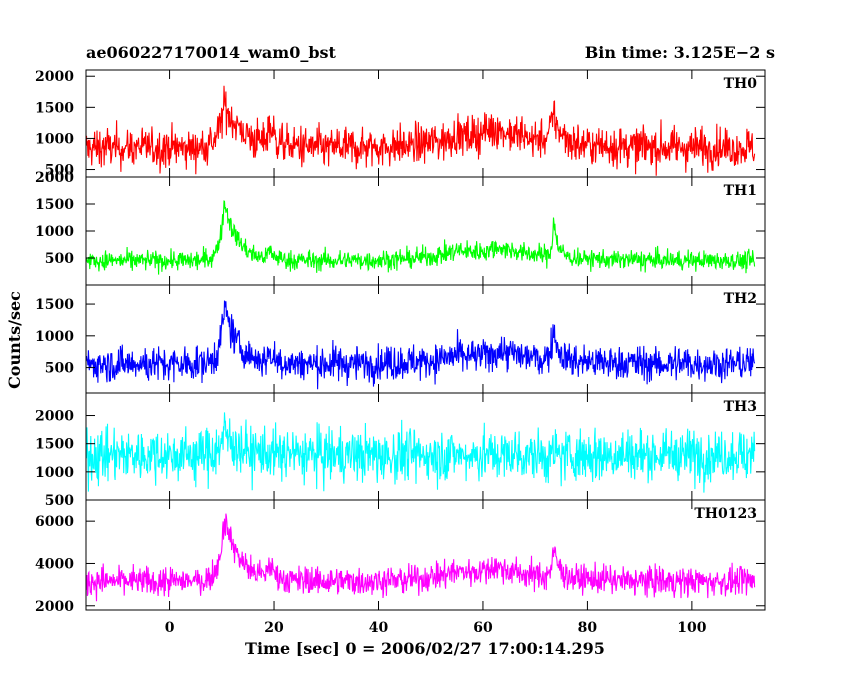  What do you see at coordinates (741, 84) in the screenshot?
I see `panel-label: TH0` at bounding box center [741, 84].